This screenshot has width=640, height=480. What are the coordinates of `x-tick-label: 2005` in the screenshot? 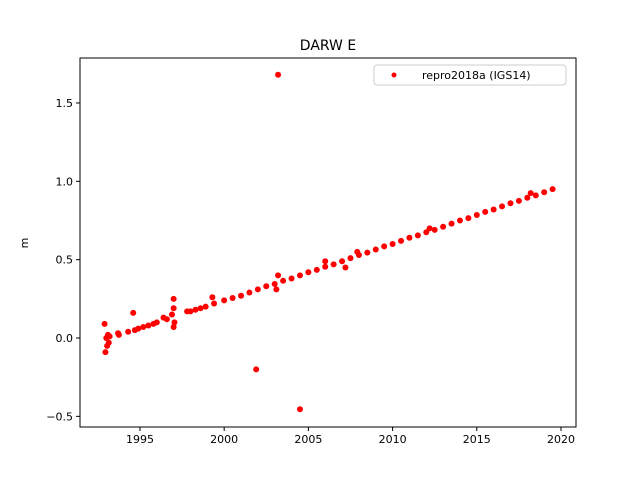 It's located at (308, 439).